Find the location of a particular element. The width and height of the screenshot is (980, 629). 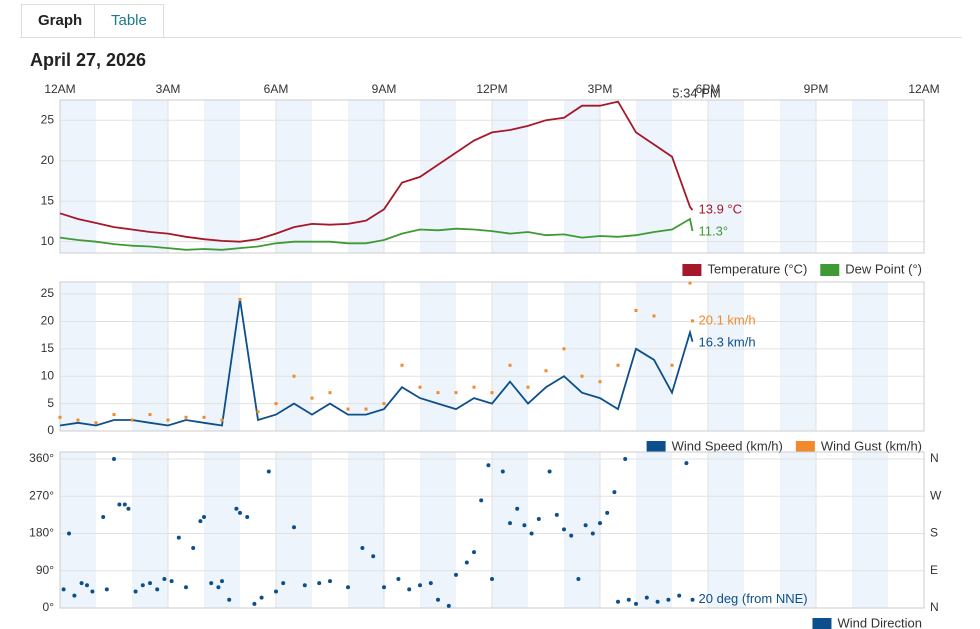

x-tick-label: 3AM is located at coordinates (168, 89).